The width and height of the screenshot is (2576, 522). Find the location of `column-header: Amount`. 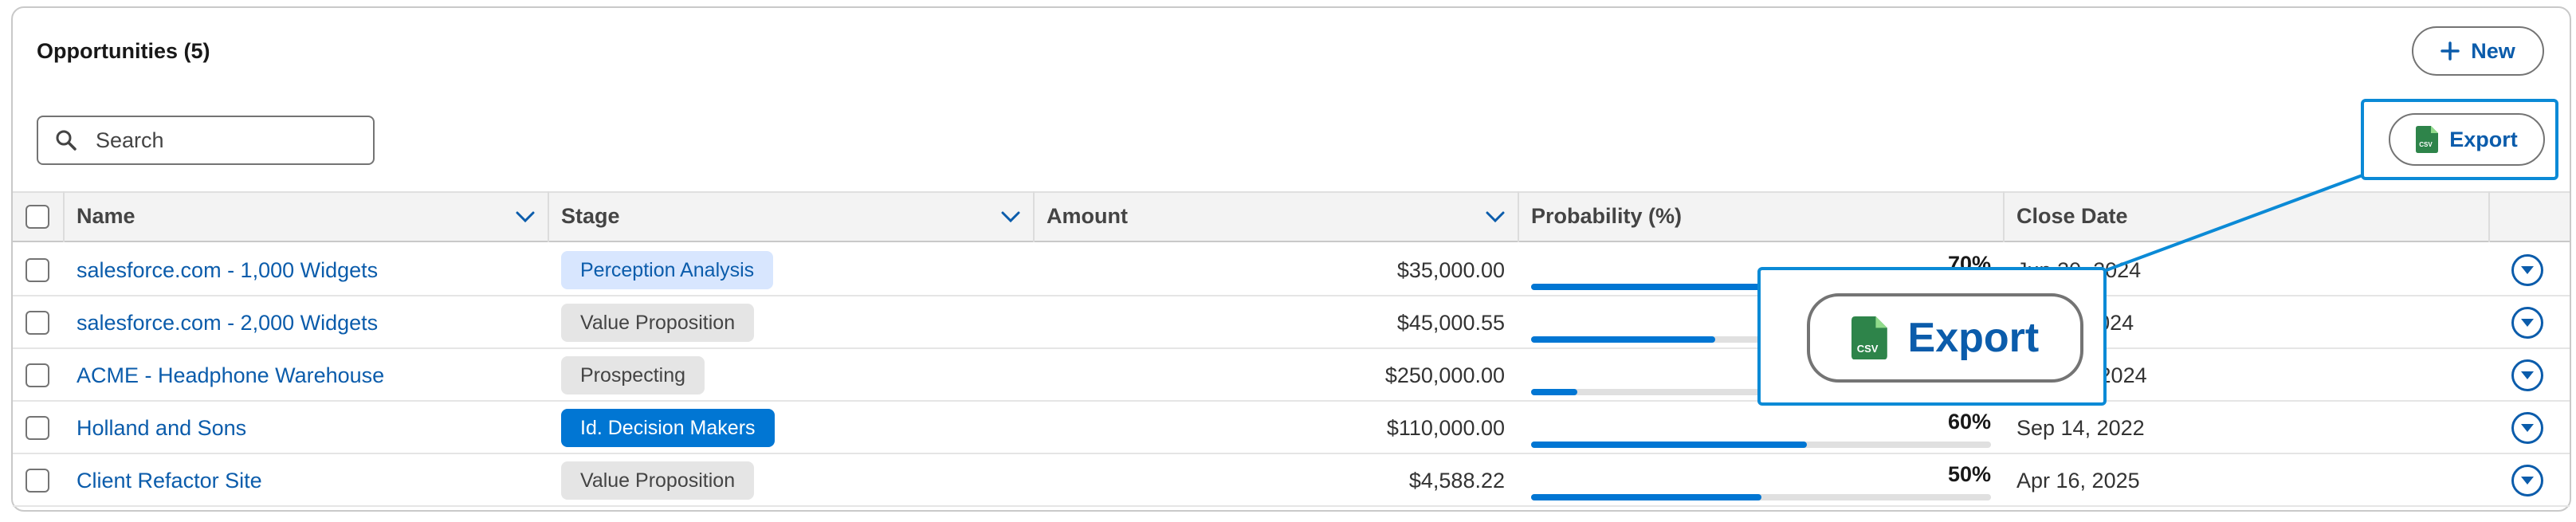

column-header: Amount is located at coordinates (1087, 216).